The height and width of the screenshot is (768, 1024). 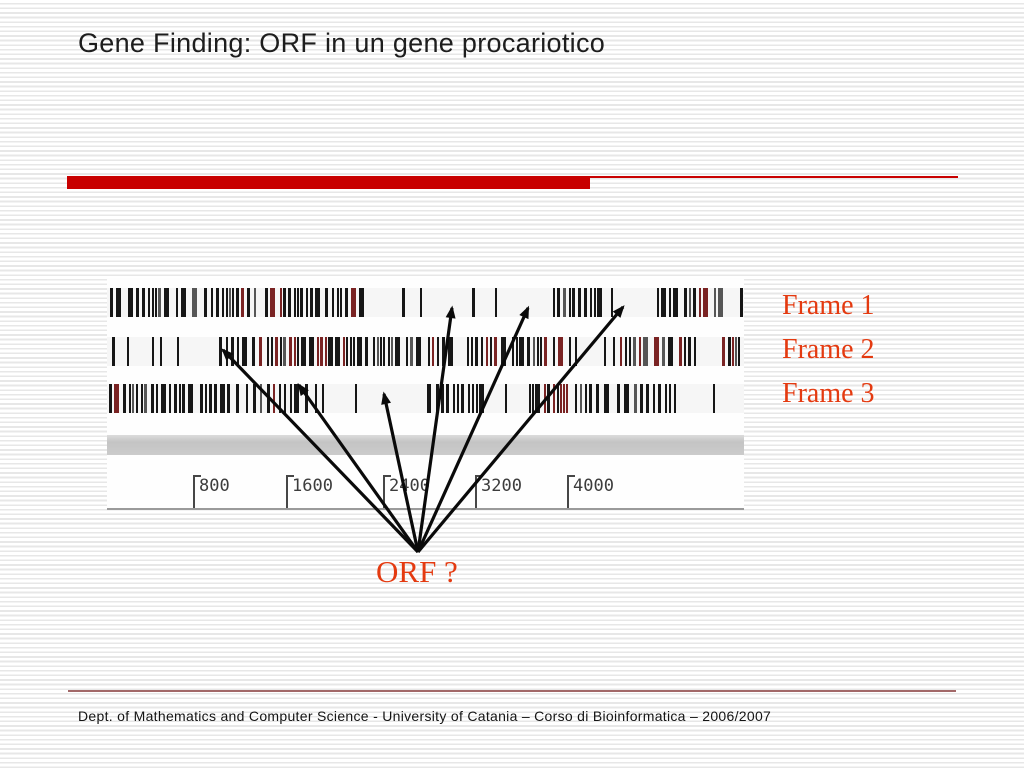 What do you see at coordinates (198, 476) in the screenshot?
I see `axis-tick-stub` at bounding box center [198, 476].